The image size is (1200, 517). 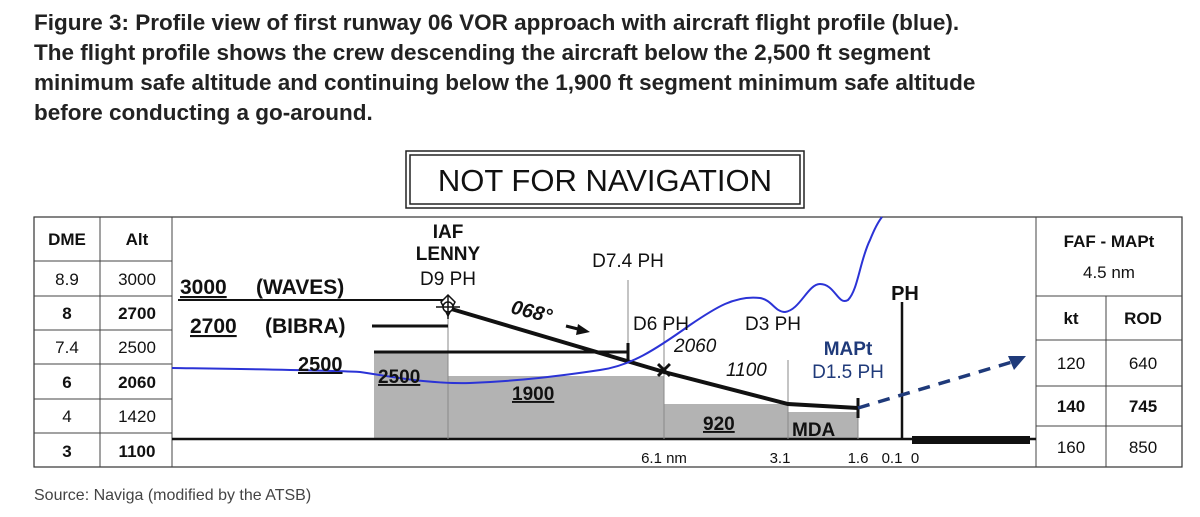 I want to click on missed-approach-arrow-icon, so click(x=1017, y=363).